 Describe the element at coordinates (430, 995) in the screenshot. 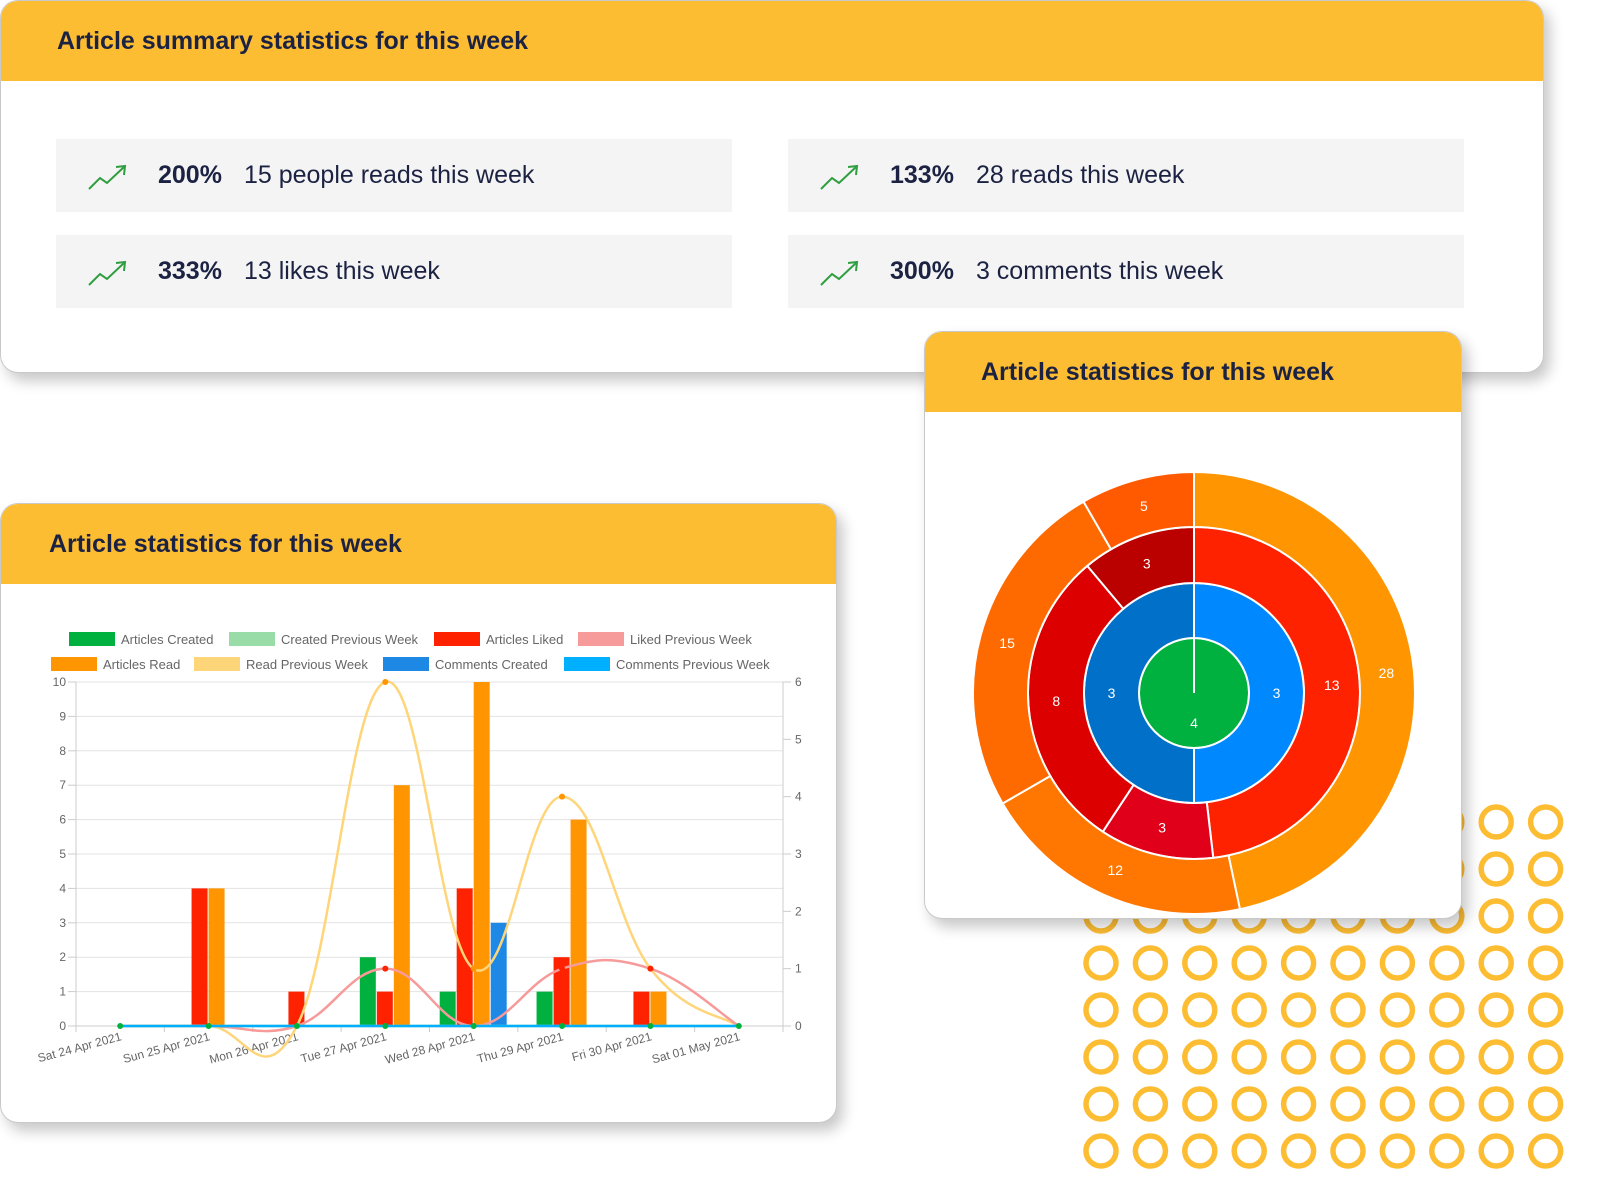

I see `series-line` at that location.